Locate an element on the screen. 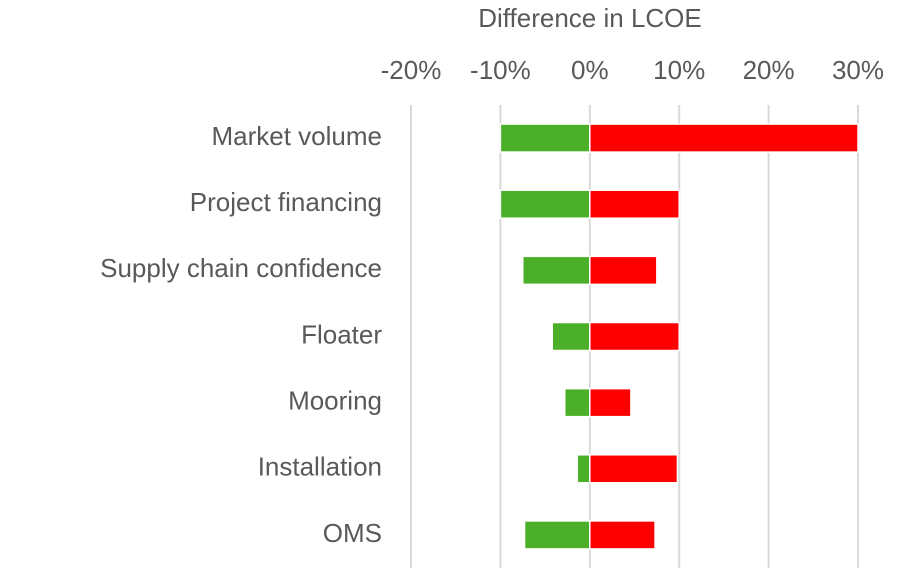 The width and height of the screenshot is (922, 568). x-tick-label: 10% is located at coordinates (679, 70).